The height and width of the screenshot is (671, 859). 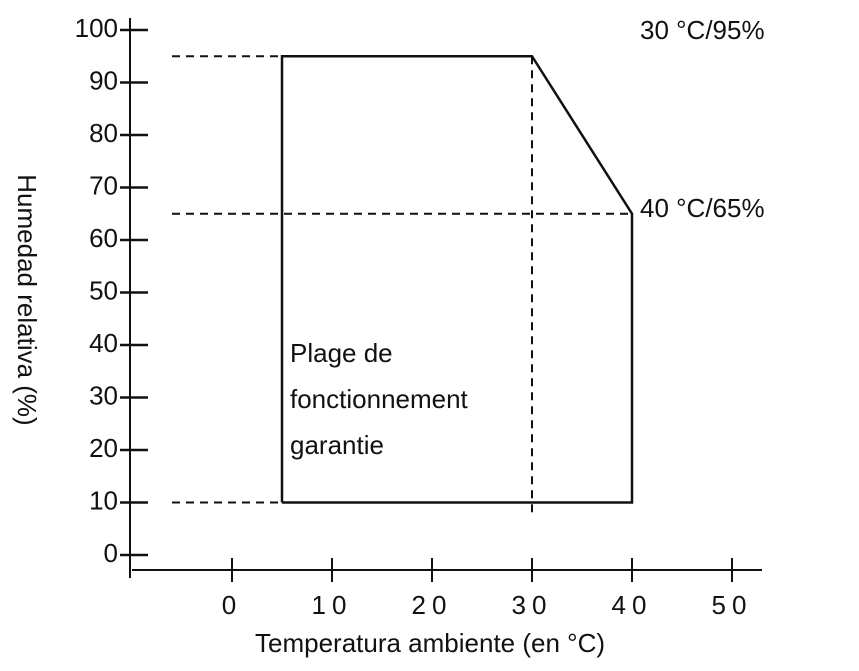 What do you see at coordinates (702, 30) in the screenshot?
I see `annotation: 30 °C/95%` at bounding box center [702, 30].